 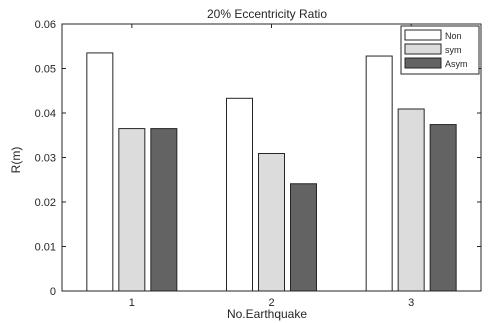 I want to click on x-tick-label: 2, so click(x=271, y=303).